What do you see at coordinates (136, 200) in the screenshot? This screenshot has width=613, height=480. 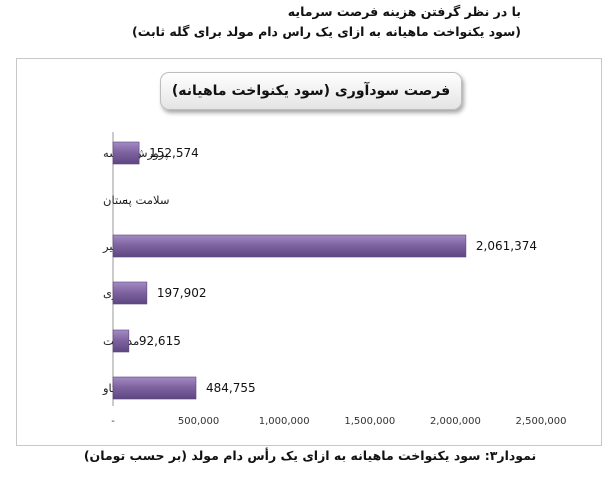 I see `category-label: سلامت پستان` at bounding box center [136, 200].